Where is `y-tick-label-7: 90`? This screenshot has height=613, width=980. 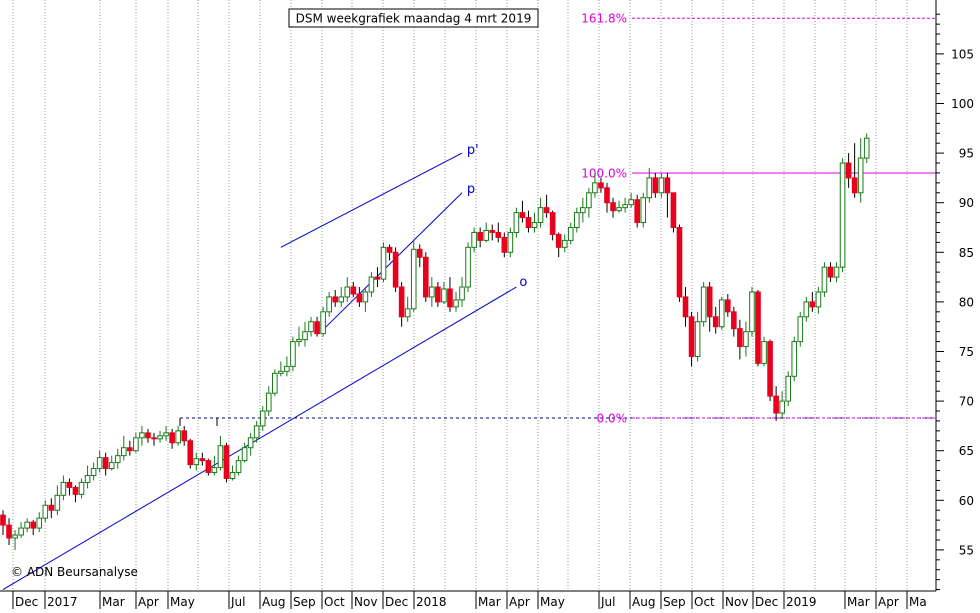 y-tick-label-7: 90 is located at coordinates (966, 203).